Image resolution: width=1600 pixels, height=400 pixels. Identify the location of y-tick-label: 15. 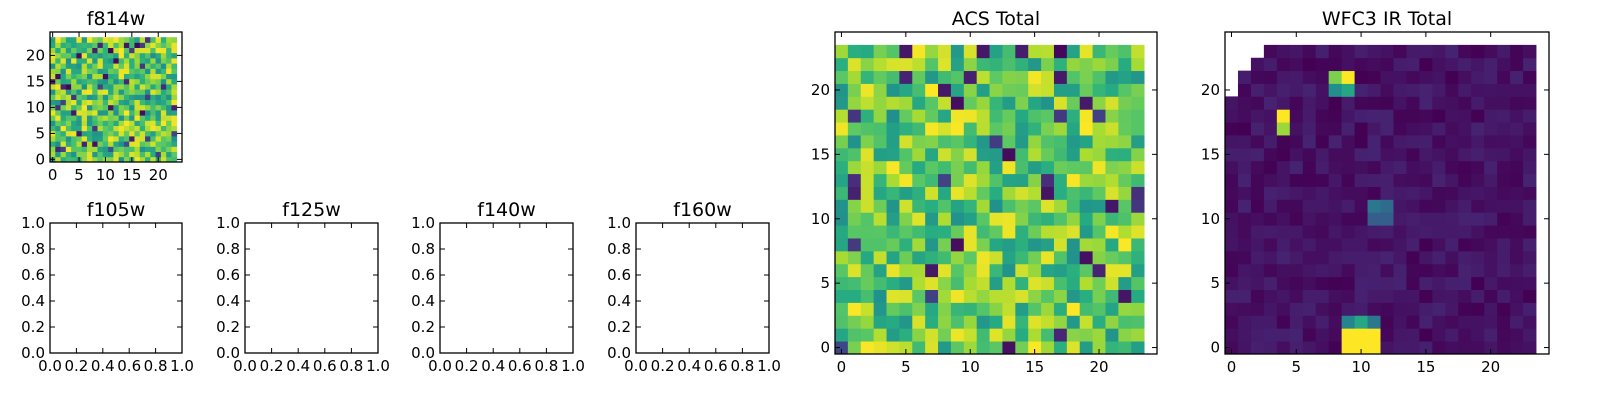
(820, 154).